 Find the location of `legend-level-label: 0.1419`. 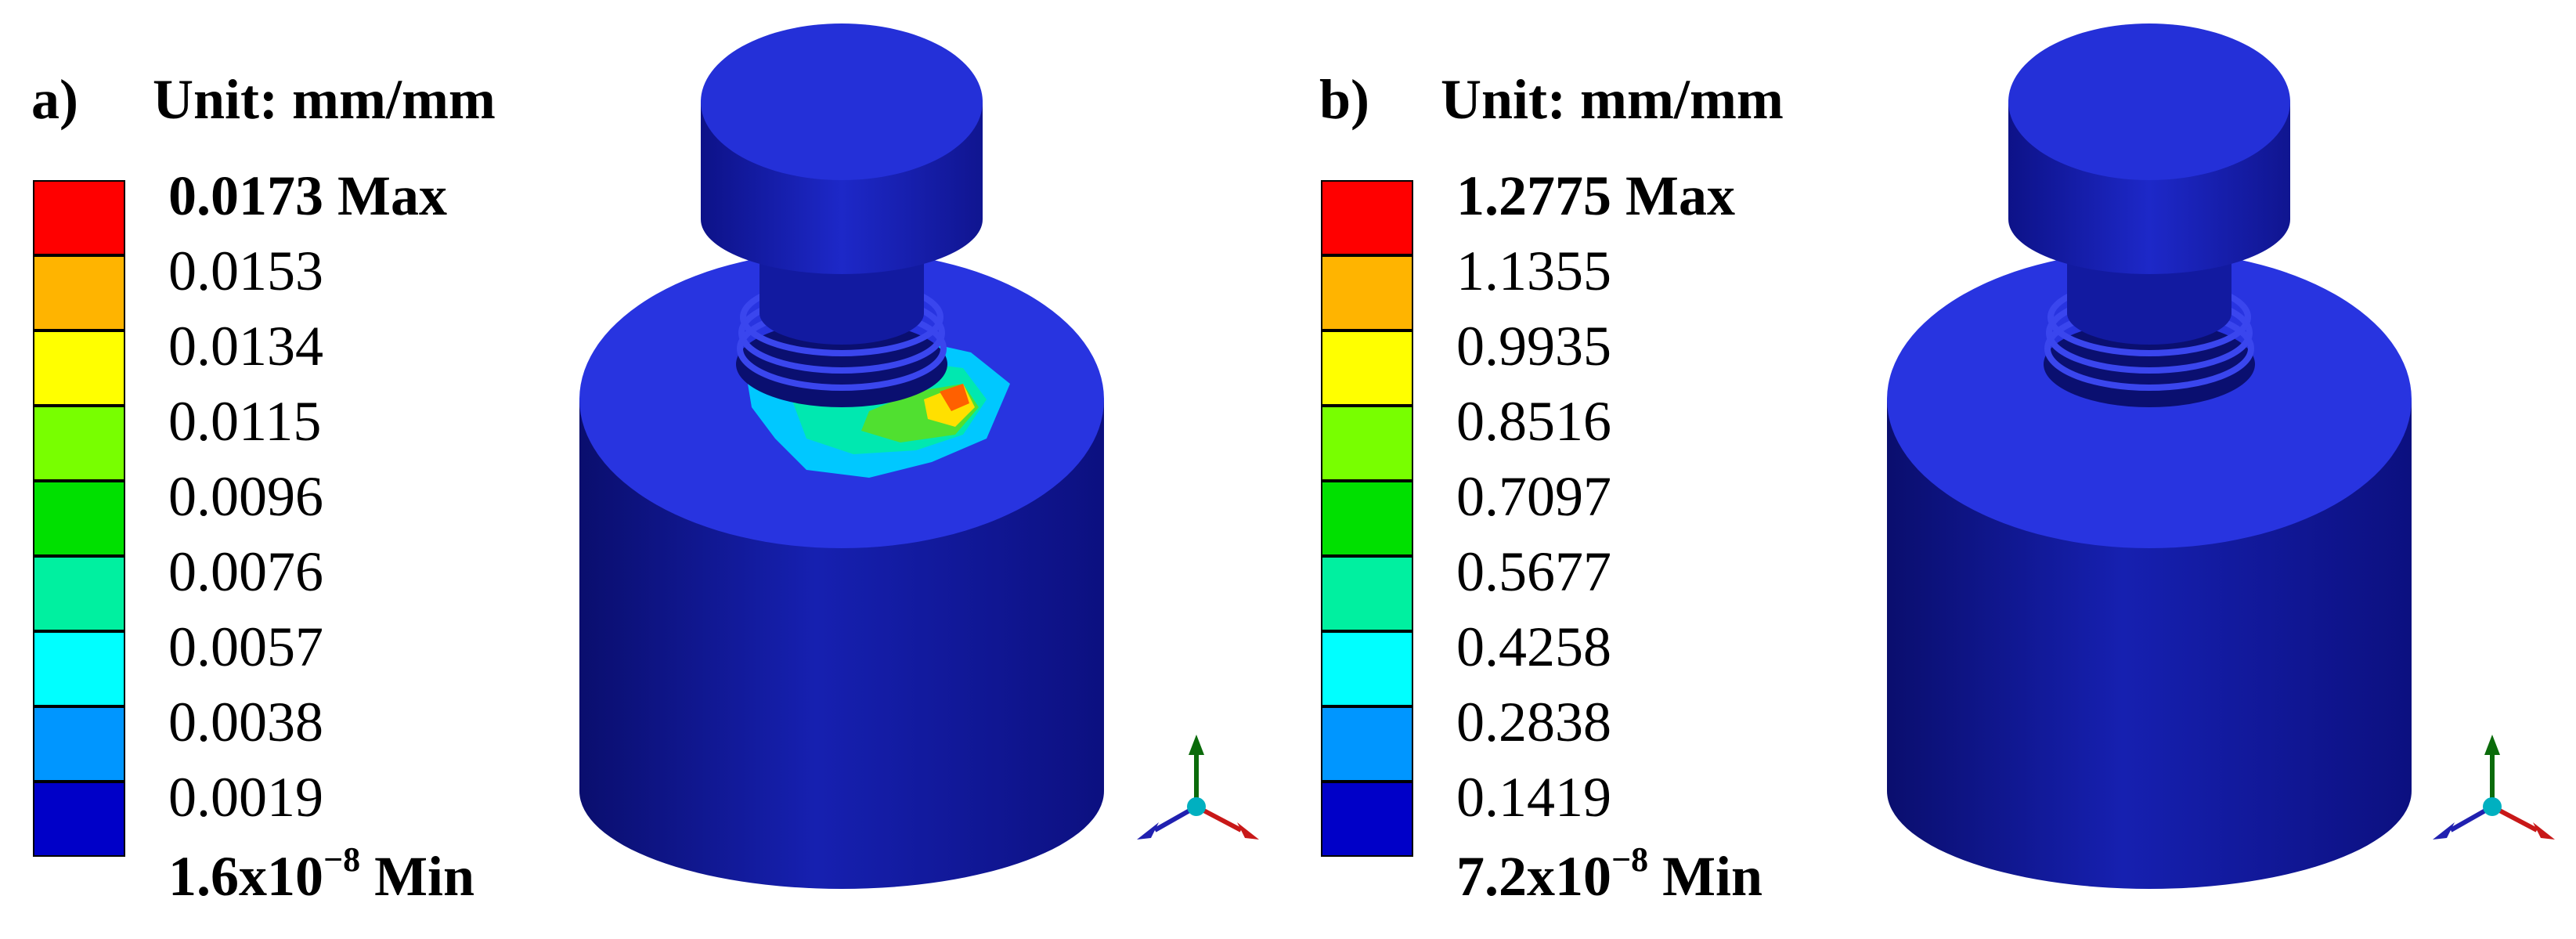

legend-level-label: 0.1419 is located at coordinates (1533, 797).